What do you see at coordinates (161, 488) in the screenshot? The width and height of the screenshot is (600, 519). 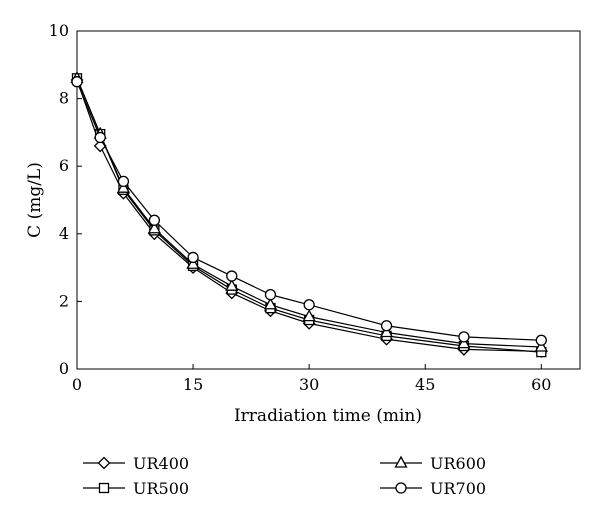 I see `legend-label: UR500` at bounding box center [161, 488].